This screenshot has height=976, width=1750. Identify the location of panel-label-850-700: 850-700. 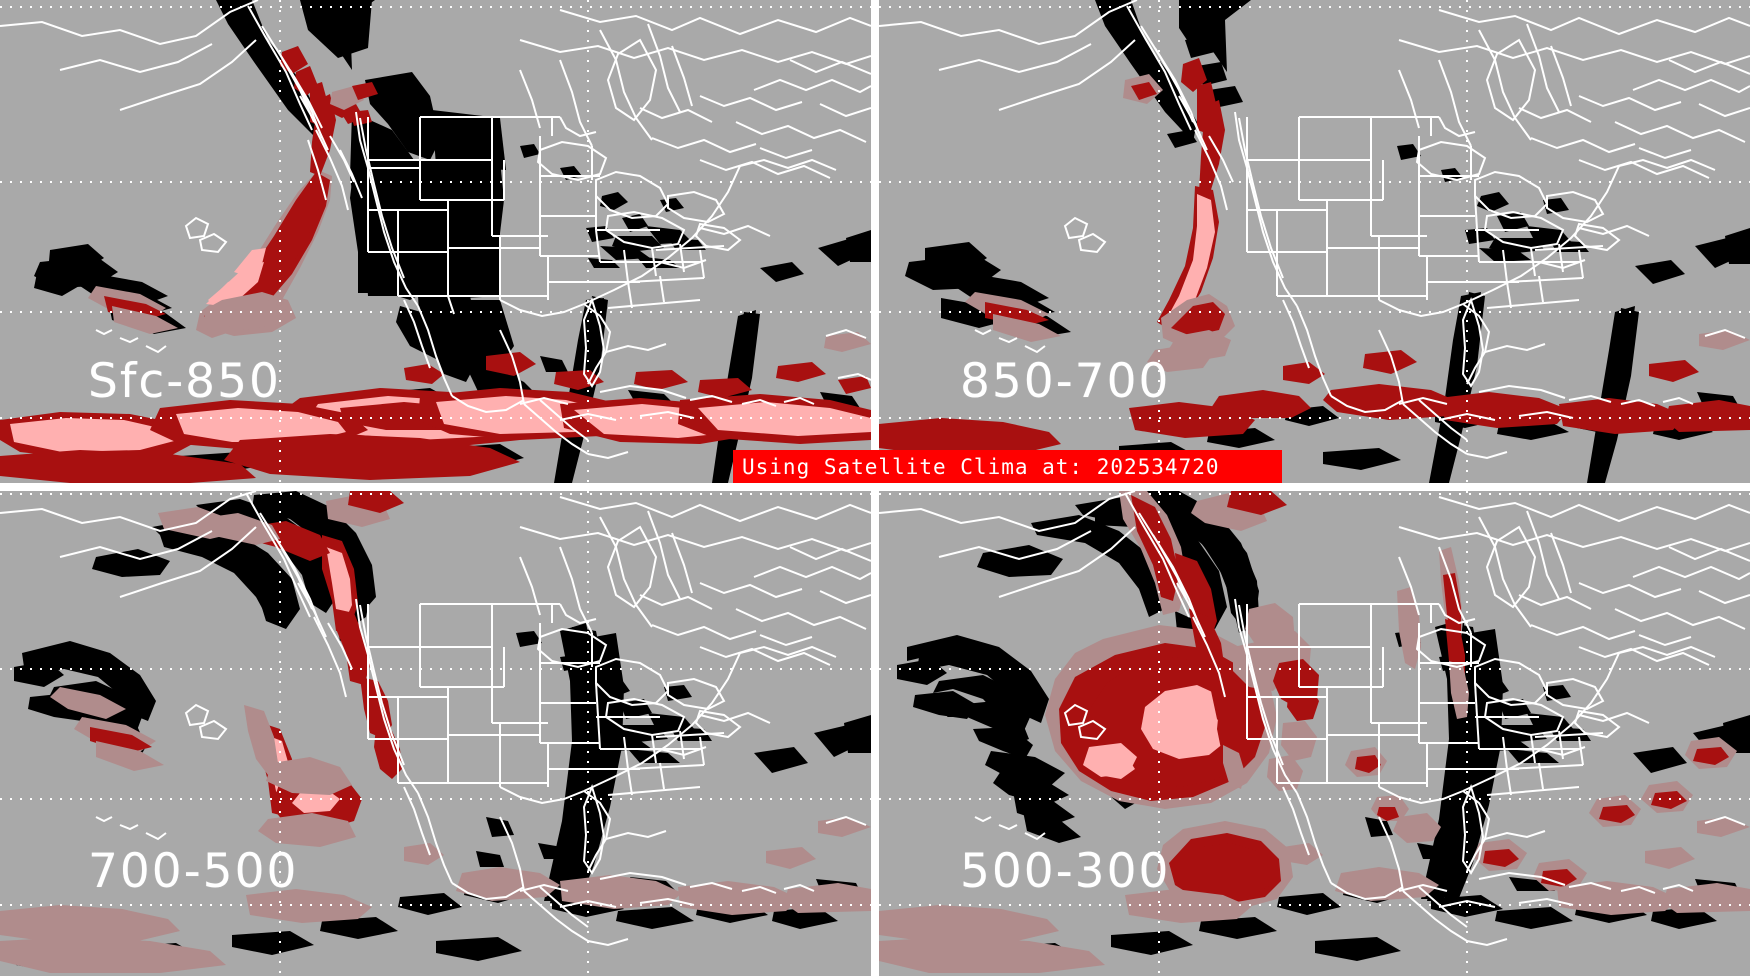
(1065, 381).